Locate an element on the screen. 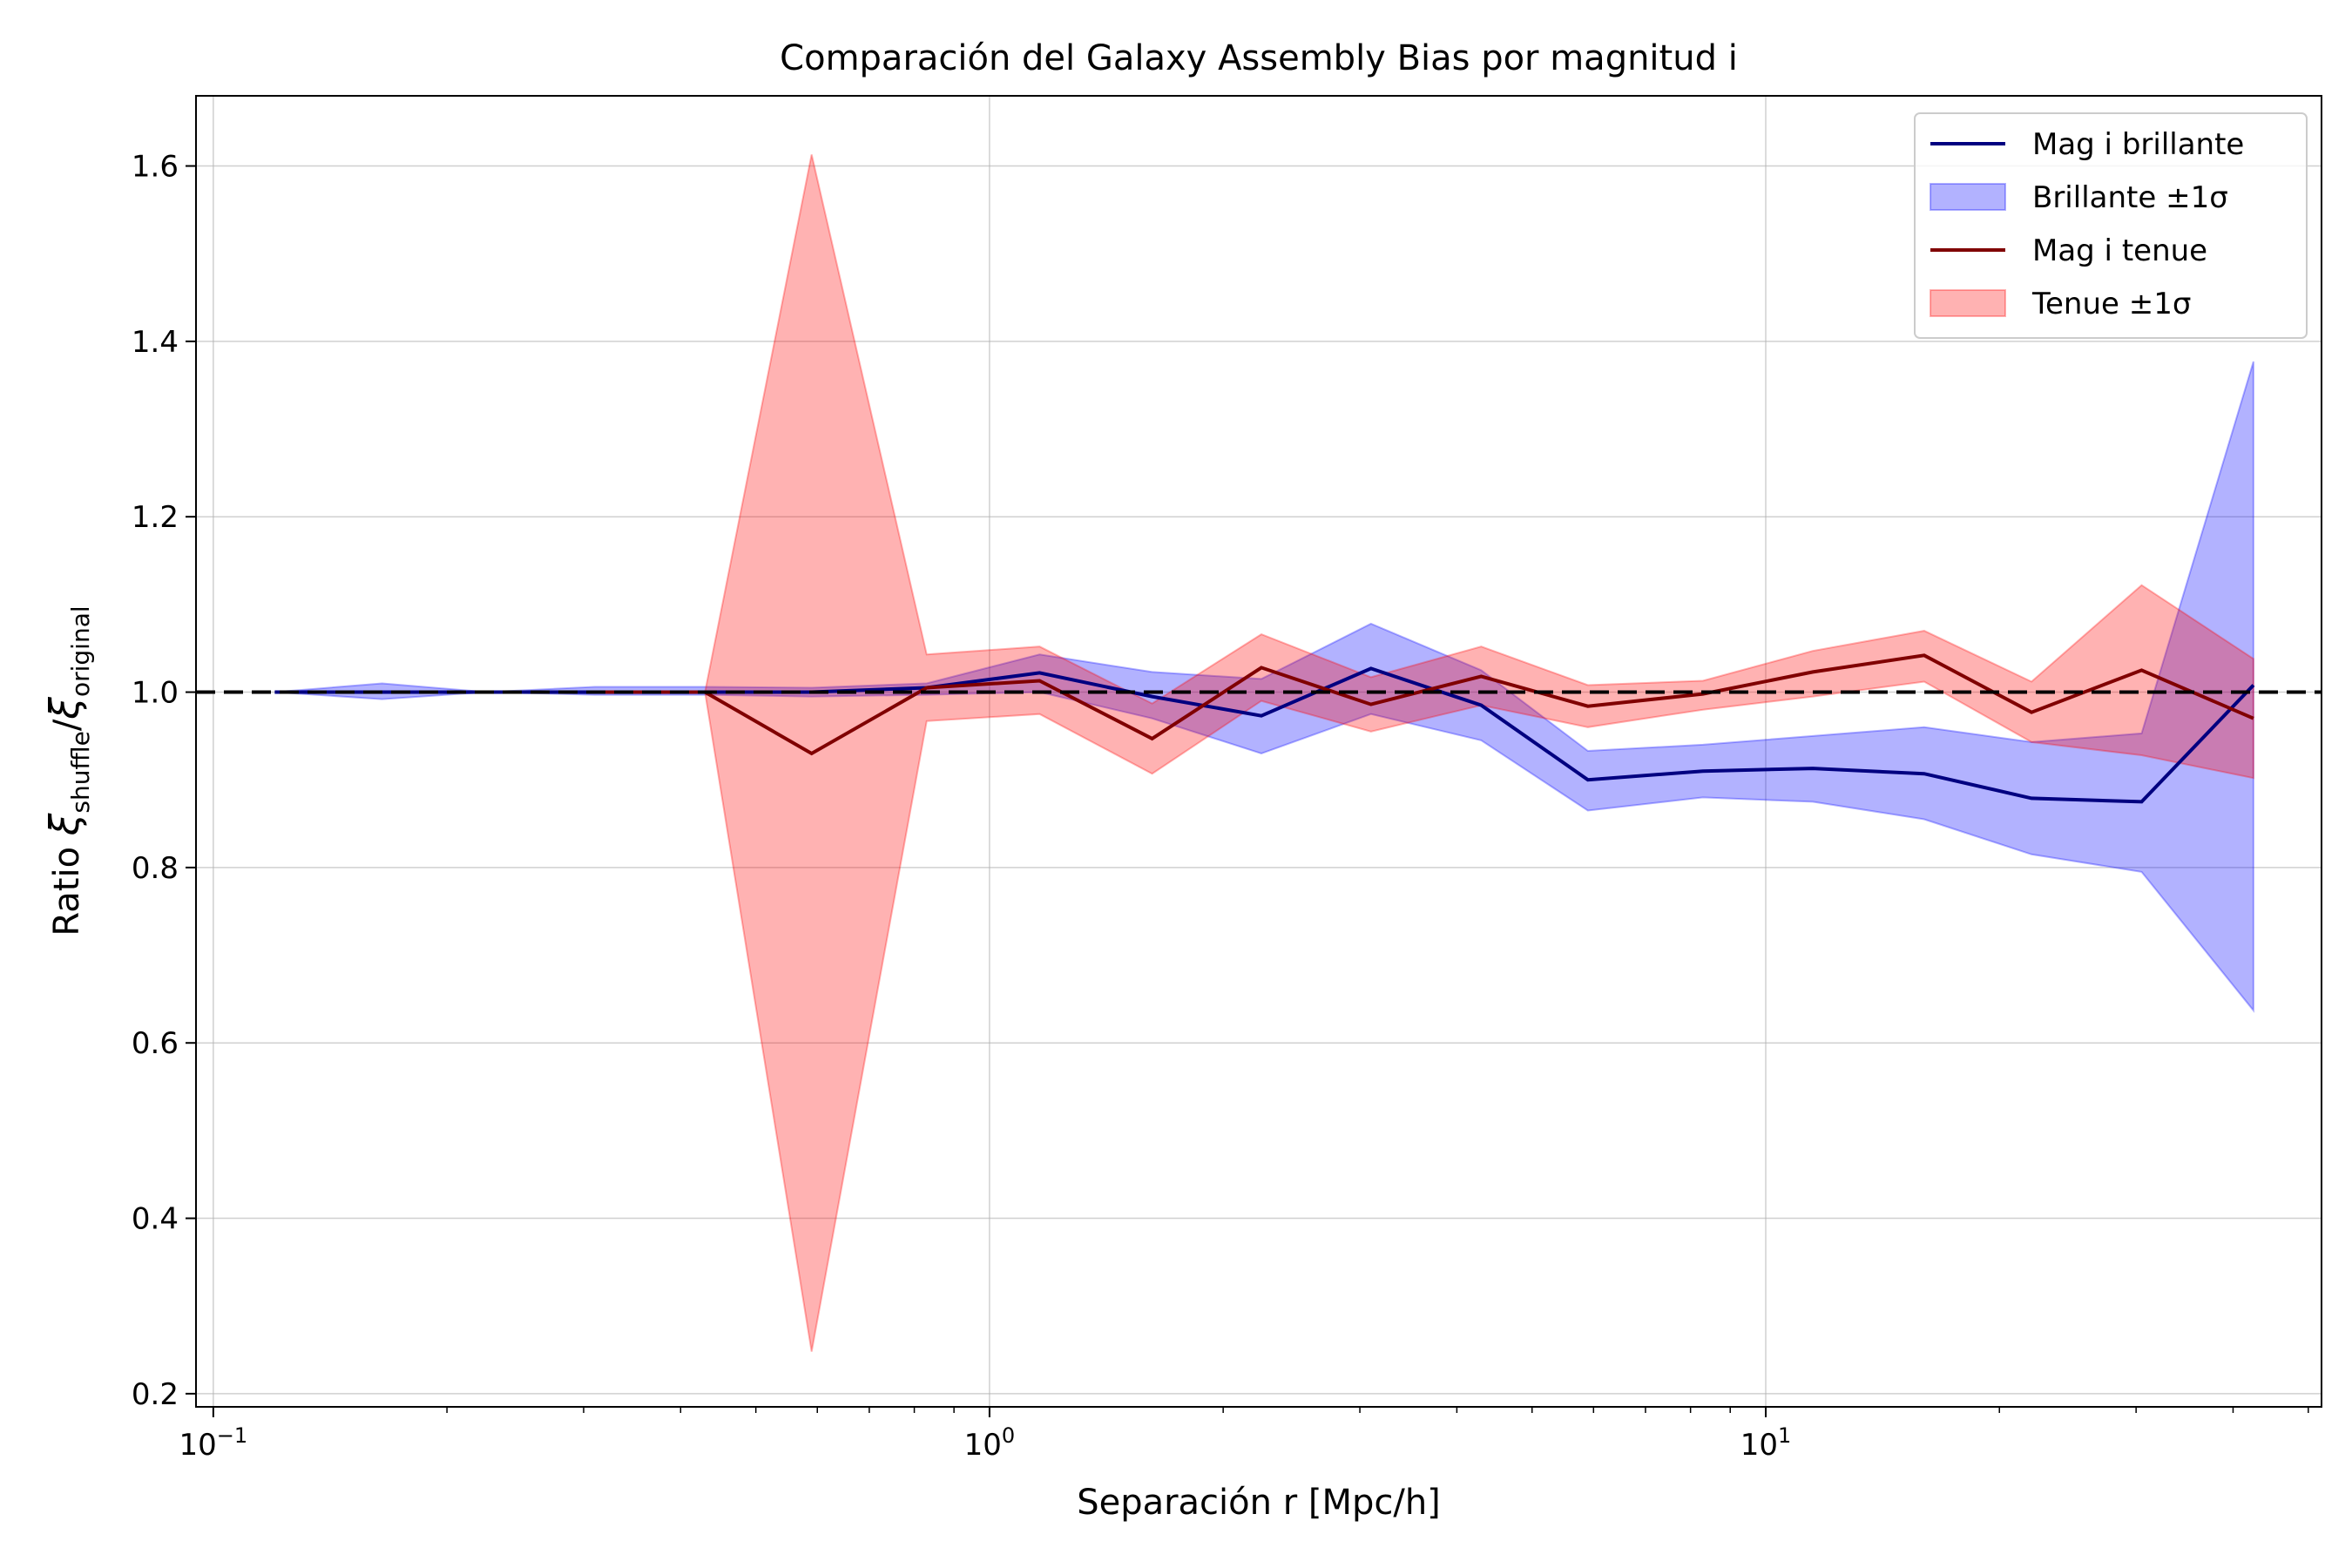 The image size is (2352, 1568). x-tick-label-exponent: −1 is located at coordinates (232, 1435).